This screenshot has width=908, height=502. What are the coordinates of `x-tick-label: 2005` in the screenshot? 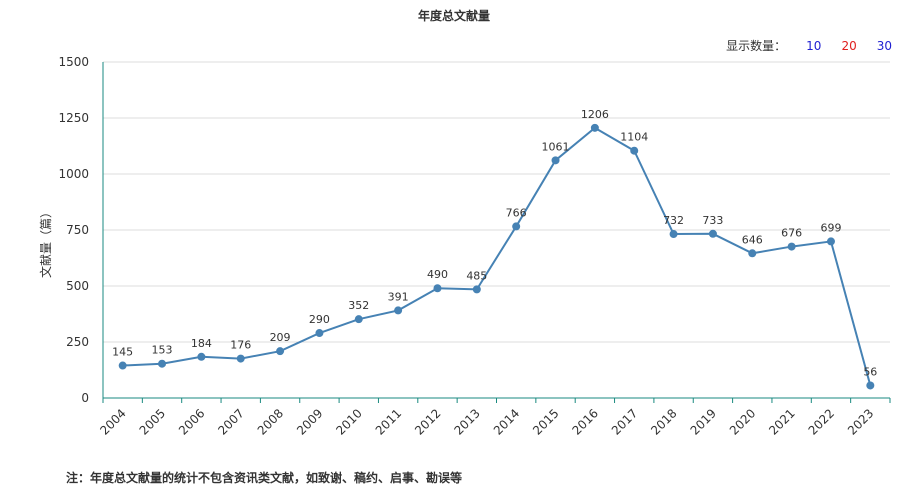 It's located at (152, 421).